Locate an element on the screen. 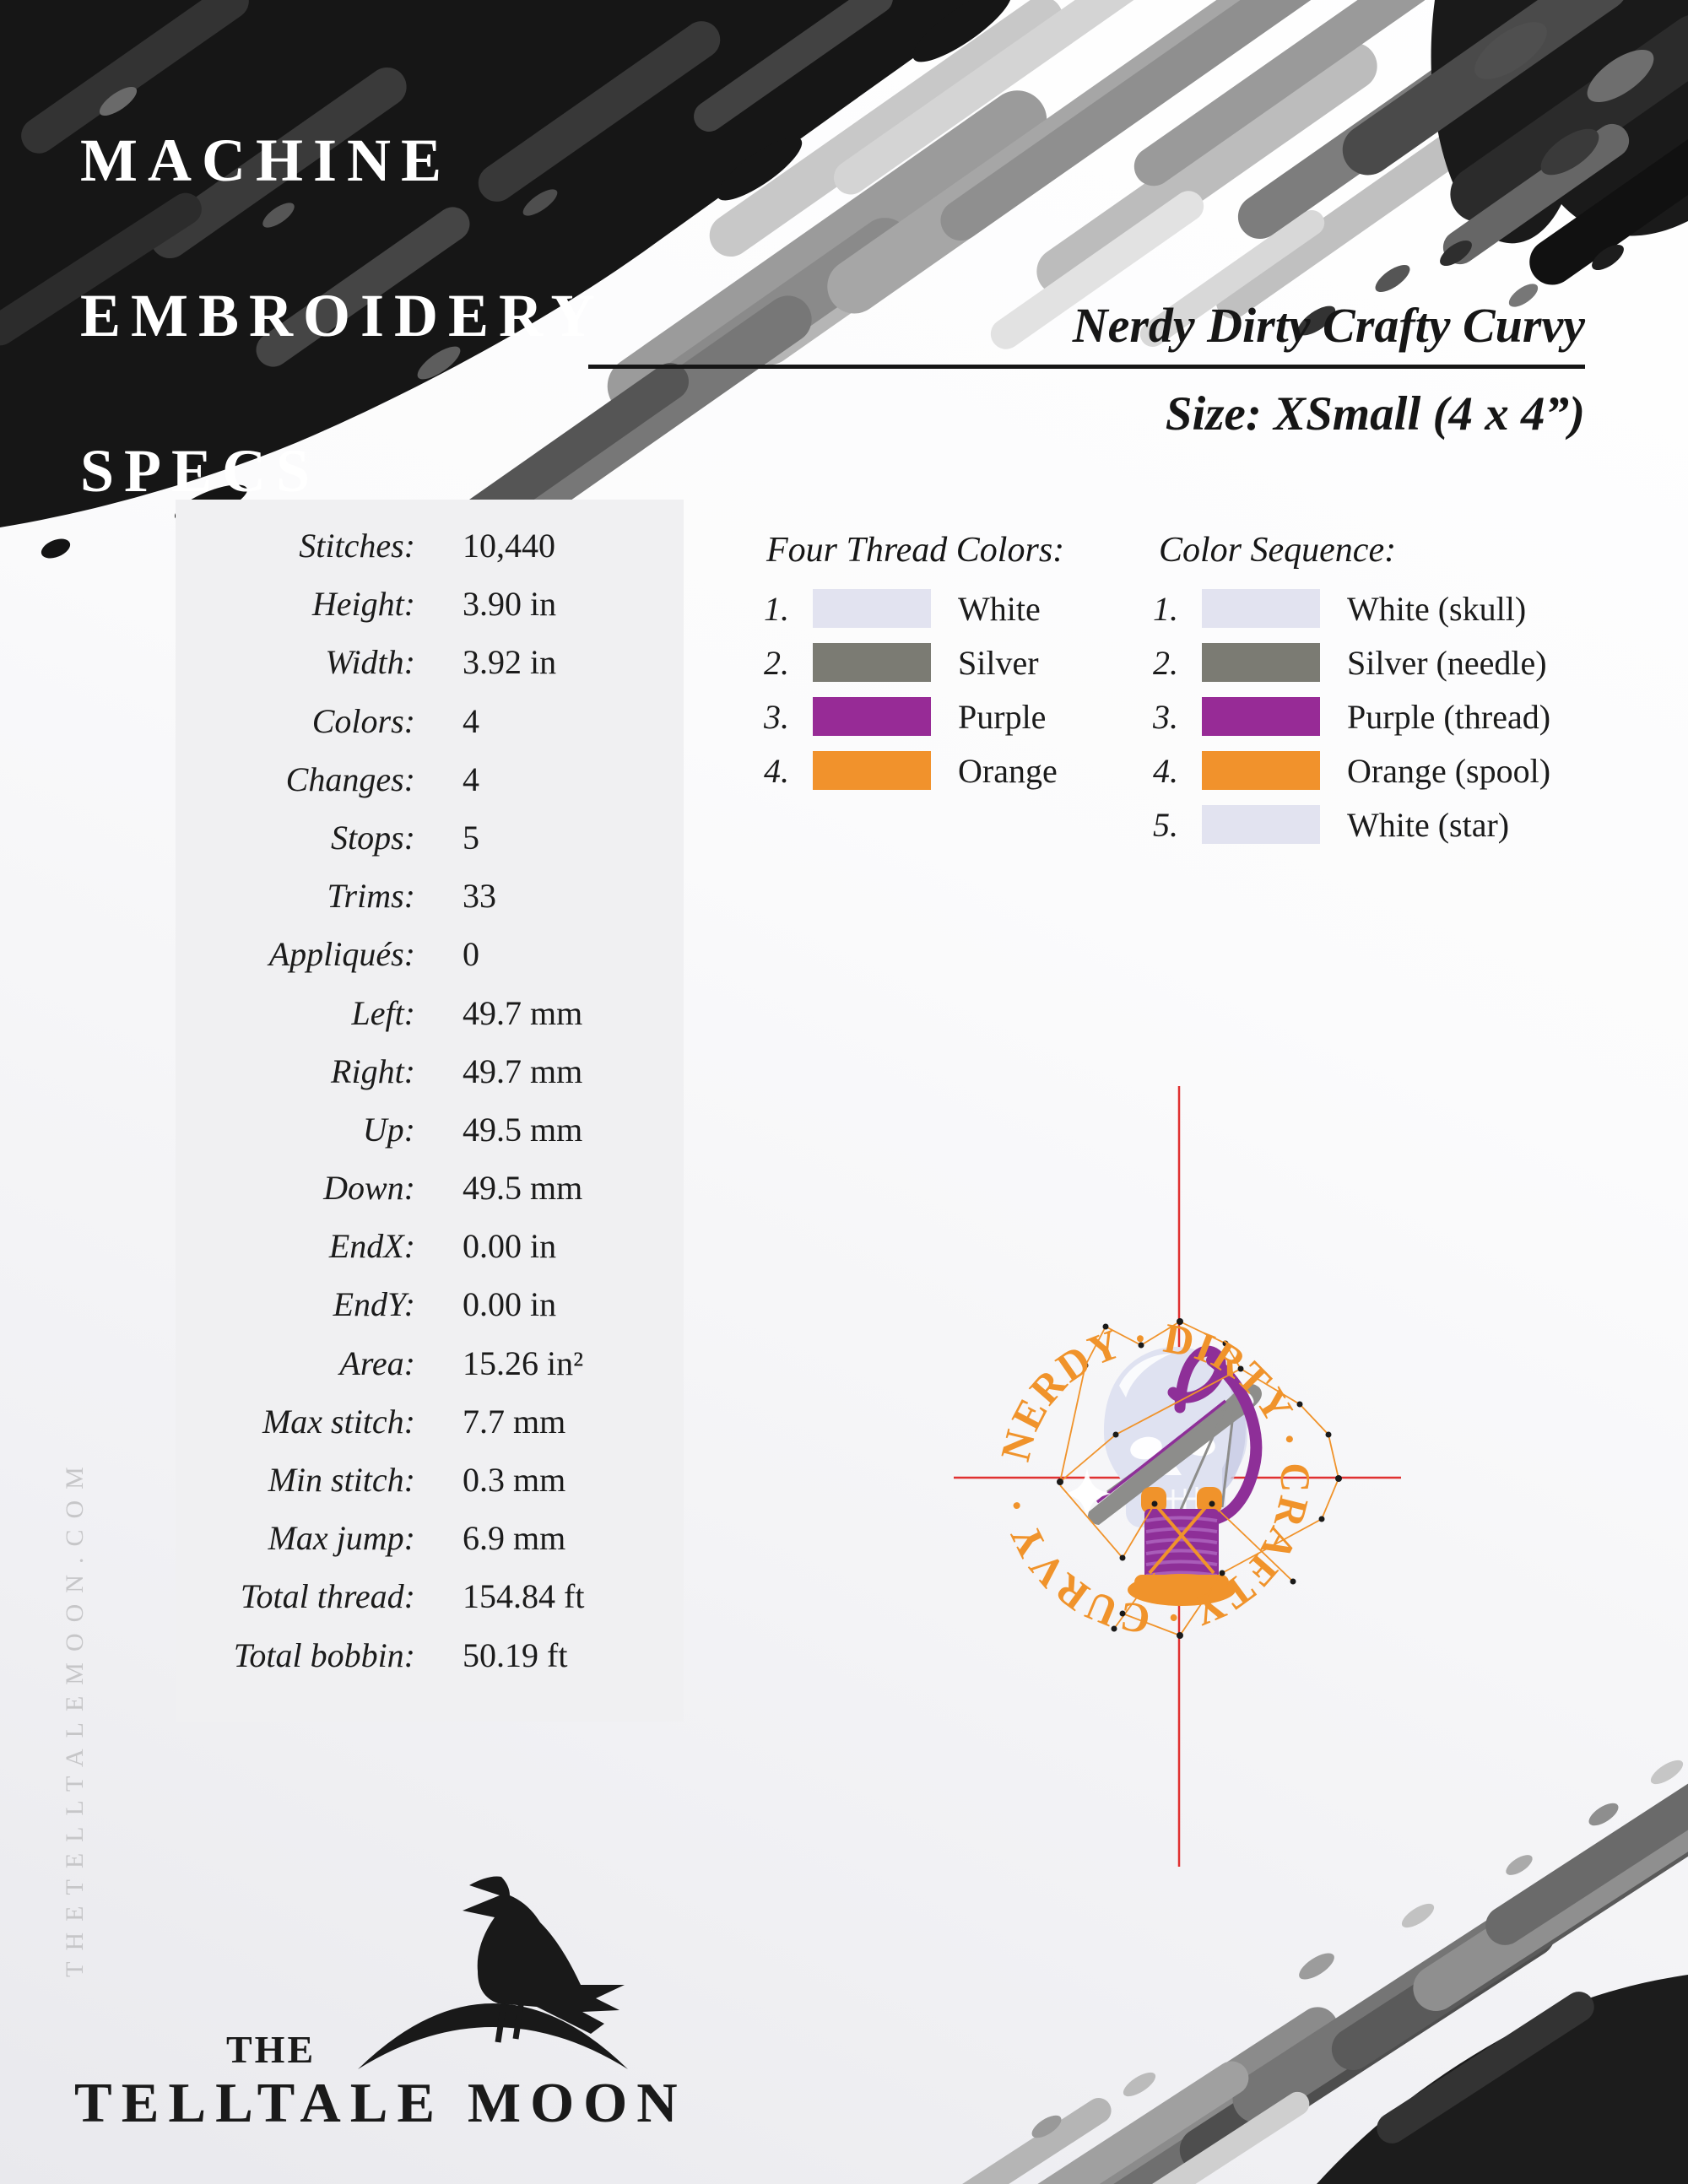  color-label: White (star) is located at coordinates (1428, 824).